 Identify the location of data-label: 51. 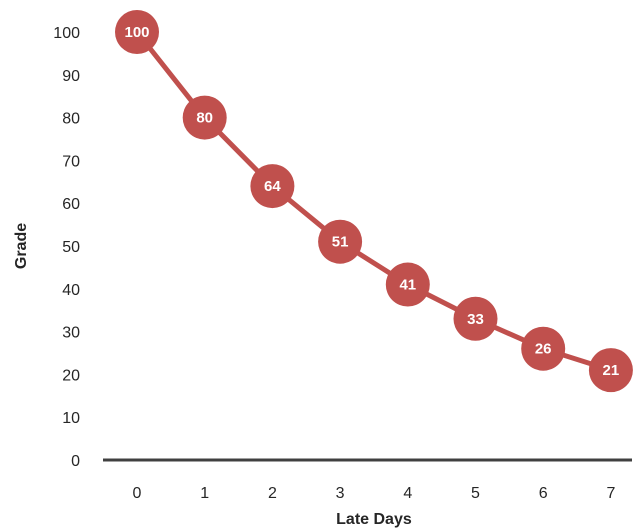
(340, 242).